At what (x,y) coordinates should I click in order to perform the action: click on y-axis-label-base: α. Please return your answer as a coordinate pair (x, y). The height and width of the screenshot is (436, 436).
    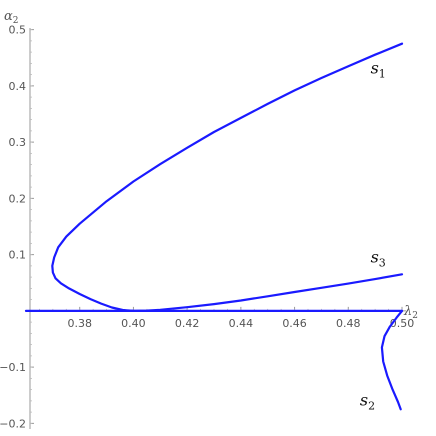
    Looking at the image, I should click on (8, 16).